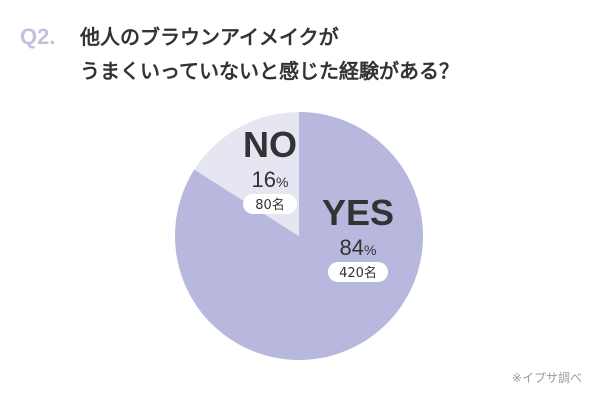 The image size is (598, 400). Describe the element at coordinates (209, 37) in the screenshot. I see `question-line-1: 他人のブラウンアイメイクが` at that location.